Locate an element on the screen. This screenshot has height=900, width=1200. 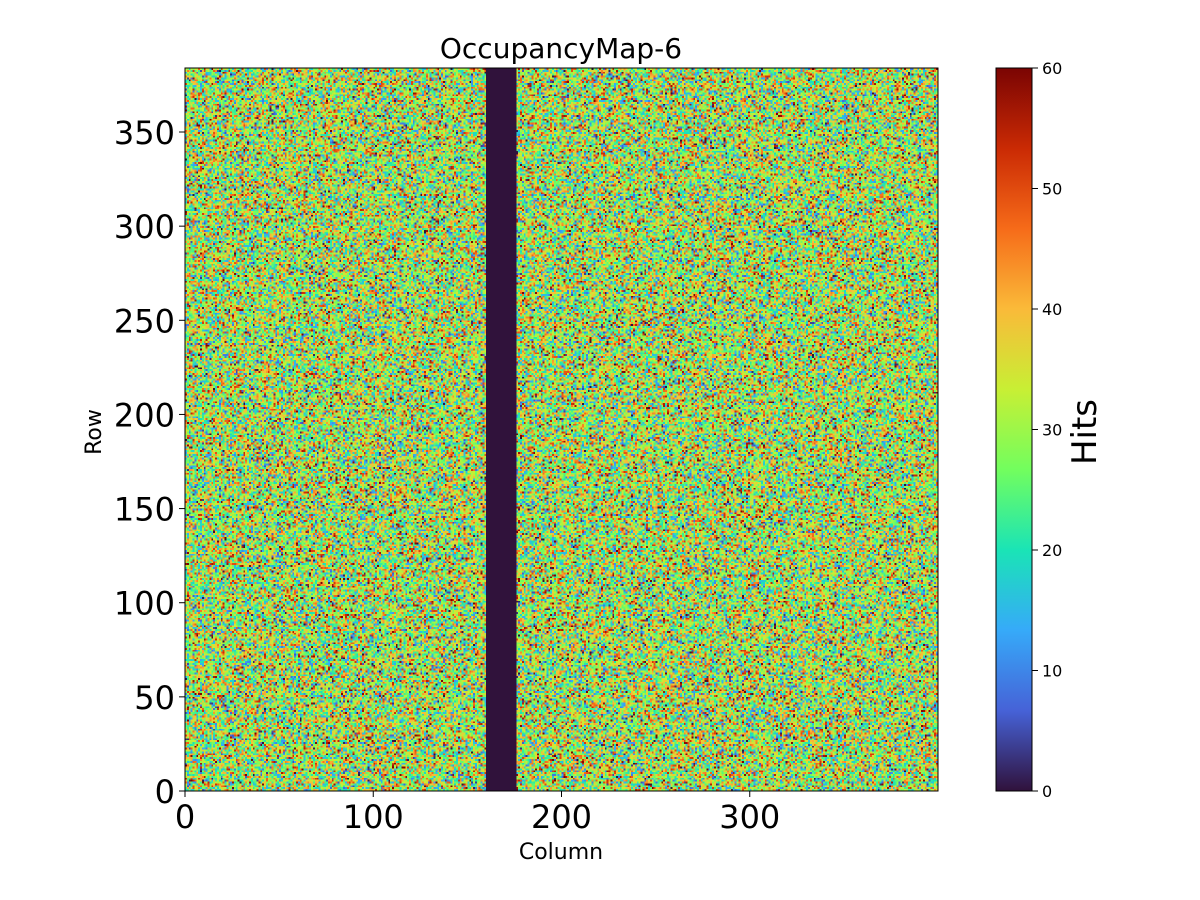
colorbar-tick-label: 40 is located at coordinates (1052, 309).